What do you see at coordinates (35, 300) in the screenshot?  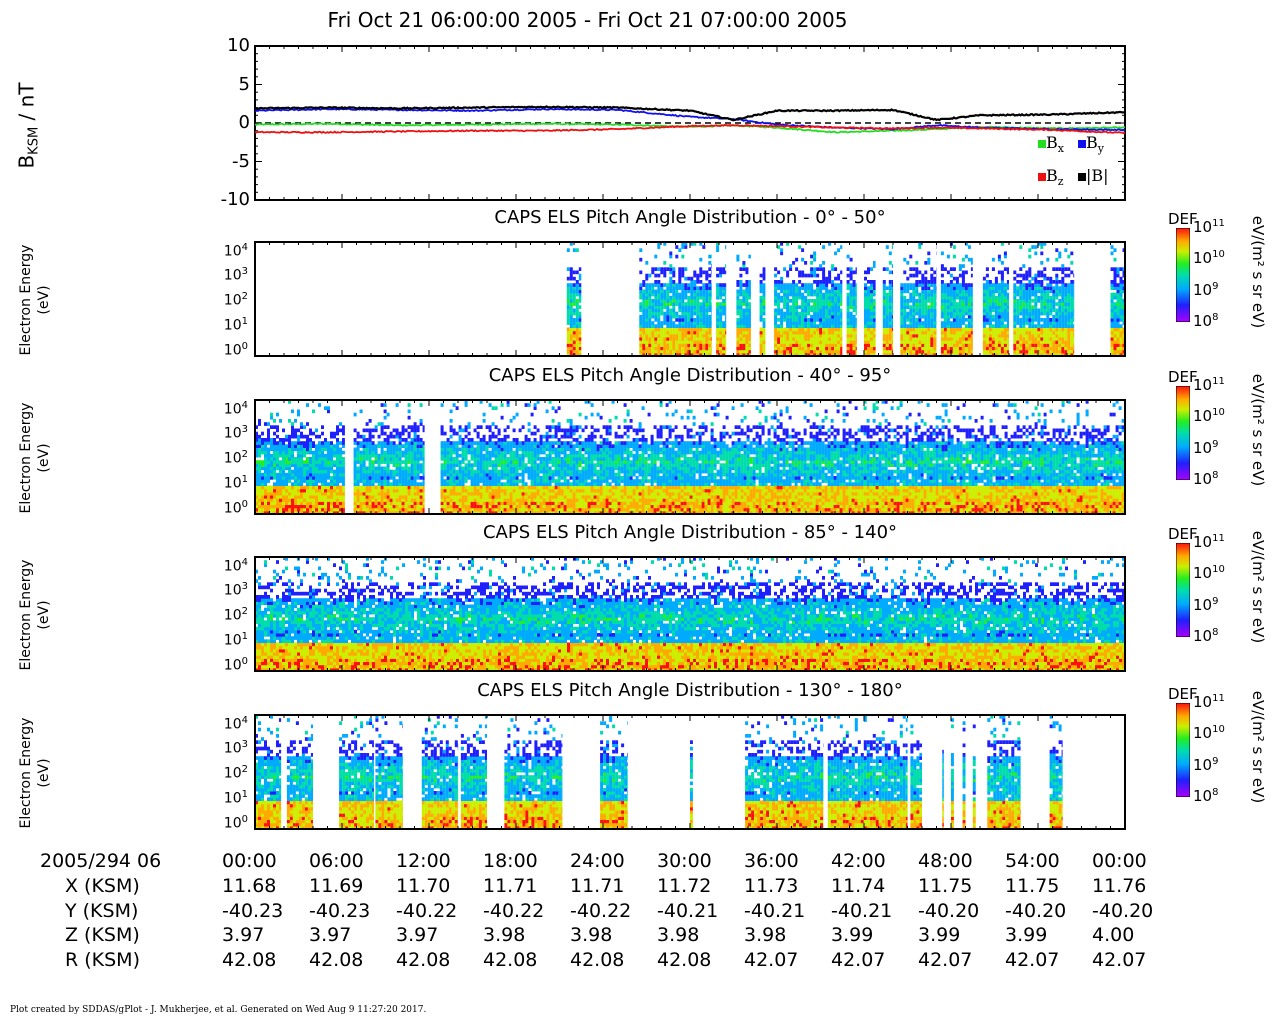 I see `spec-ylabel: Electron Energy (eV)` at bounding box center [35, 300].